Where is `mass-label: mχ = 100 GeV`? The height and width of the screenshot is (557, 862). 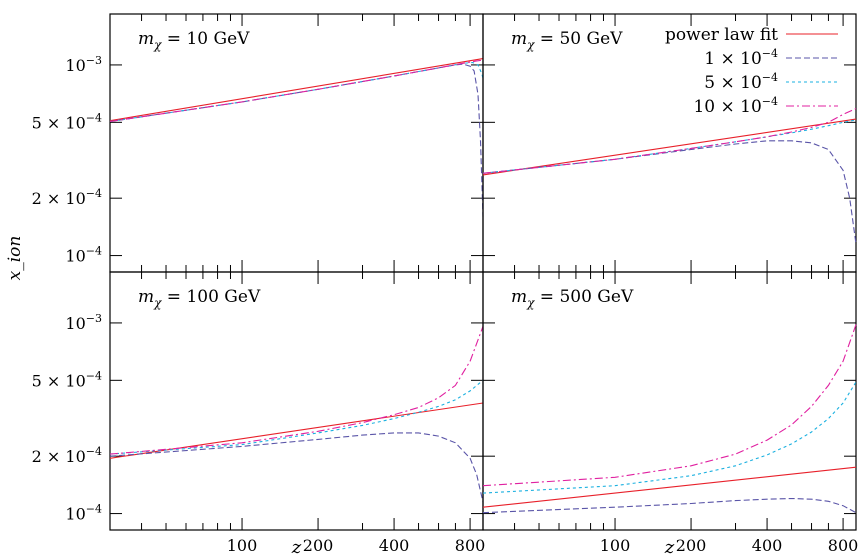
mass-label: mχ = 100 GeV is located at coordinates (199, 298).